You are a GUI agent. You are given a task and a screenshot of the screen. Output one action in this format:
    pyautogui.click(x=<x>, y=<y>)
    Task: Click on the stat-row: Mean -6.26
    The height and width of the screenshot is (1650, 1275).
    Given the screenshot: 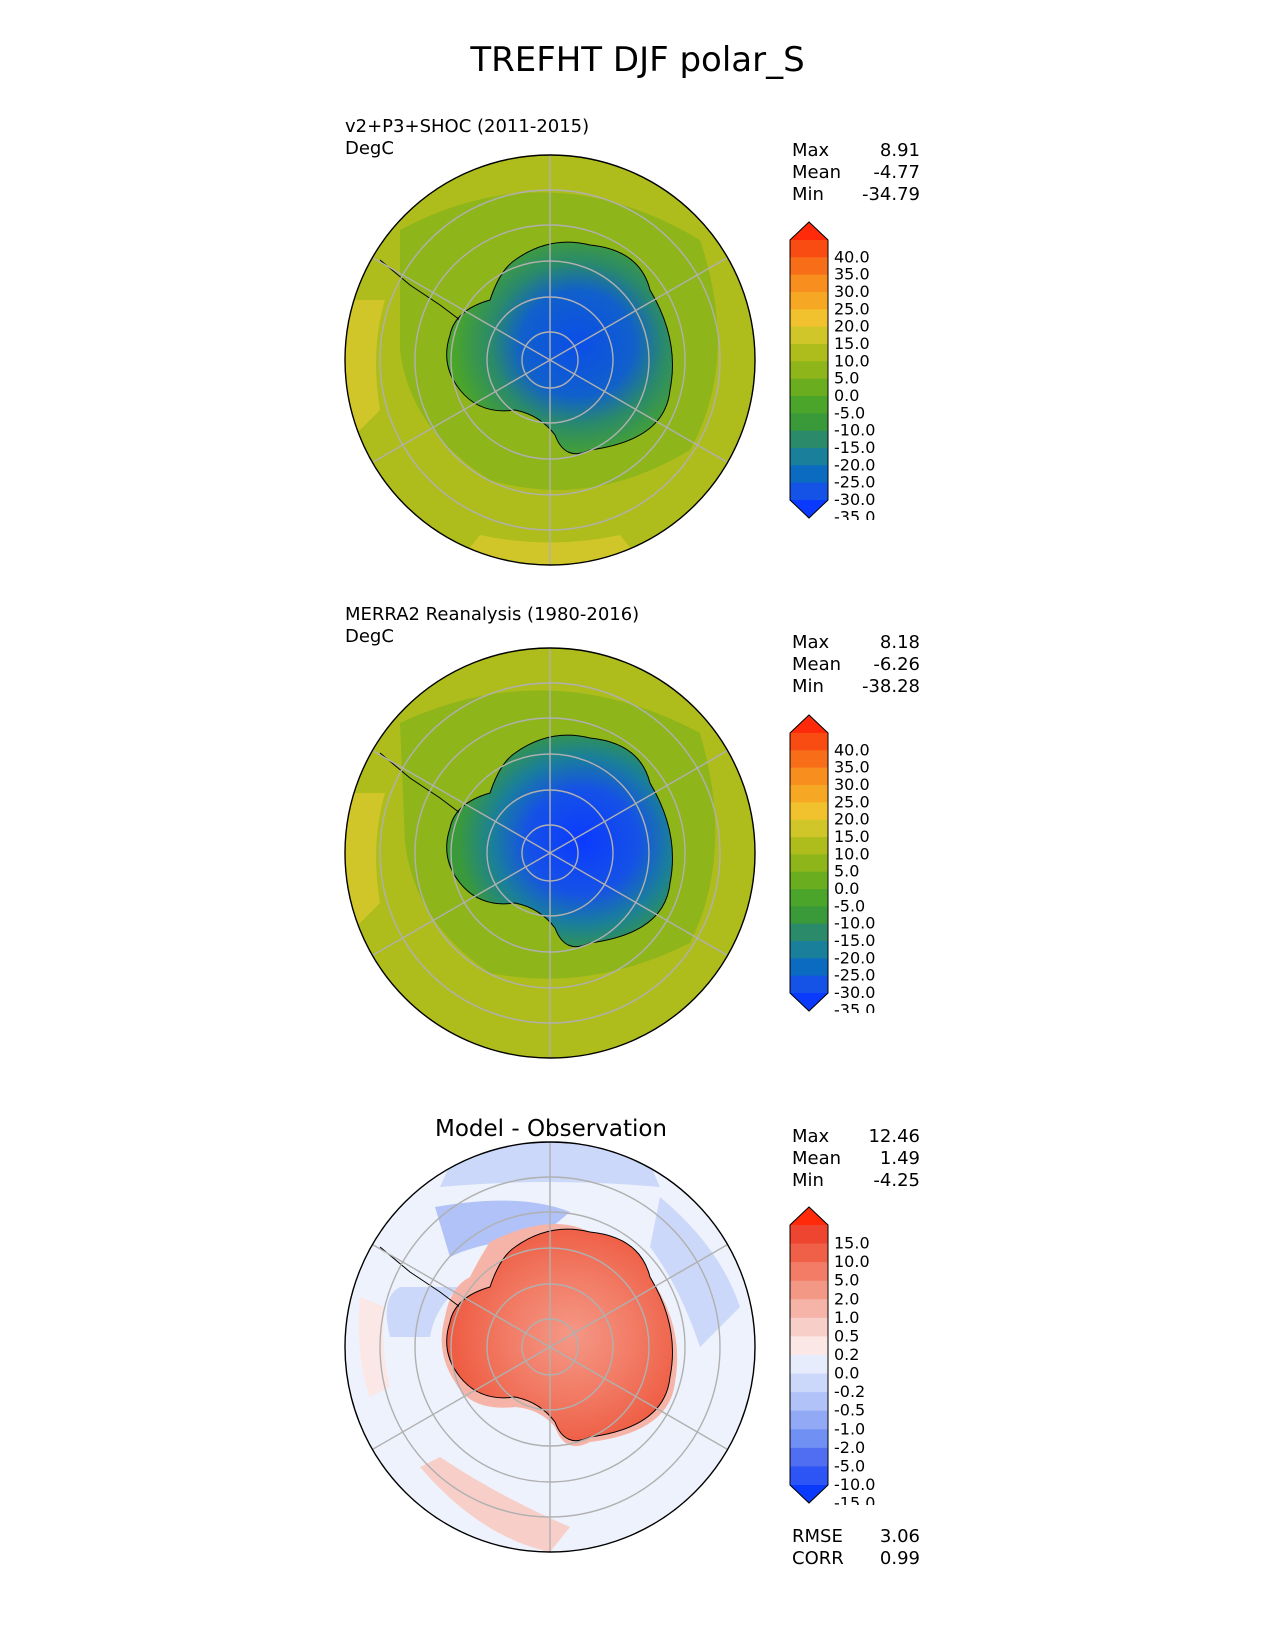 What is the action you would take?
    pyautogui.click(x=856, y=664)
    